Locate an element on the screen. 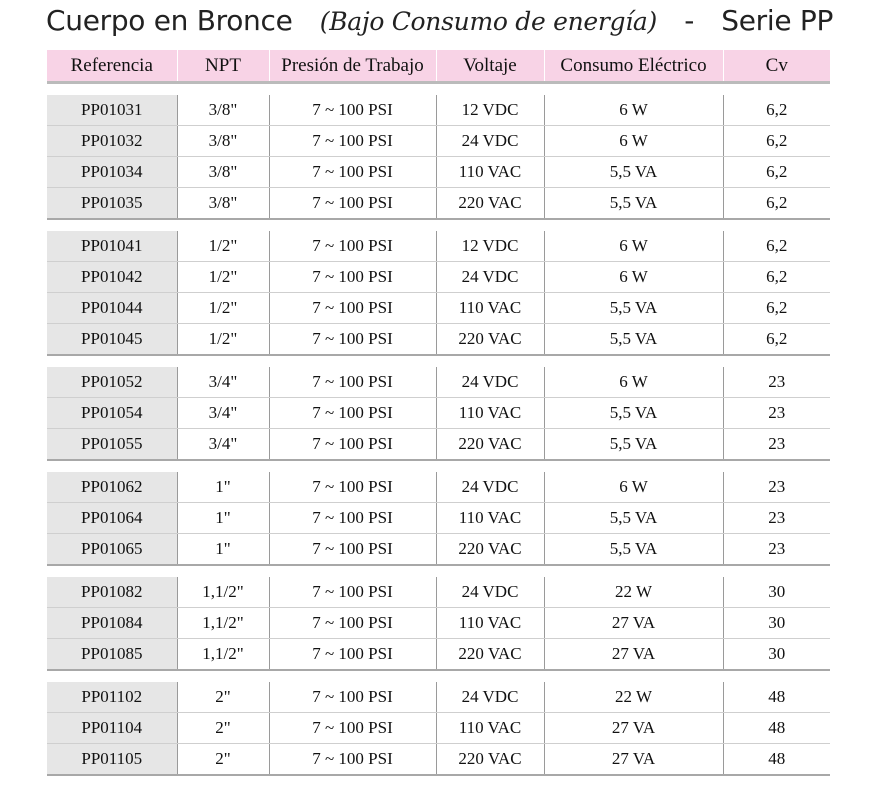  referencia-cell: PP01055 is located at coordinates (112, 444).